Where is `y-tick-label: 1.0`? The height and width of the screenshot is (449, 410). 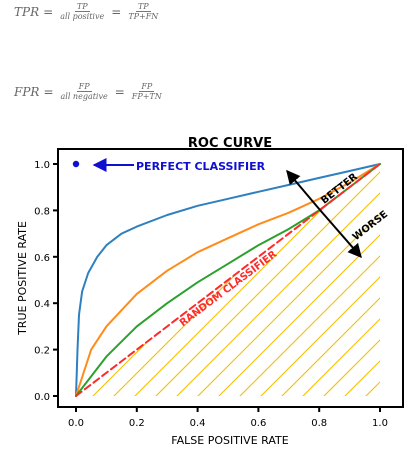 y-tick-label: 1.0 is located at coordinates (42, 165).